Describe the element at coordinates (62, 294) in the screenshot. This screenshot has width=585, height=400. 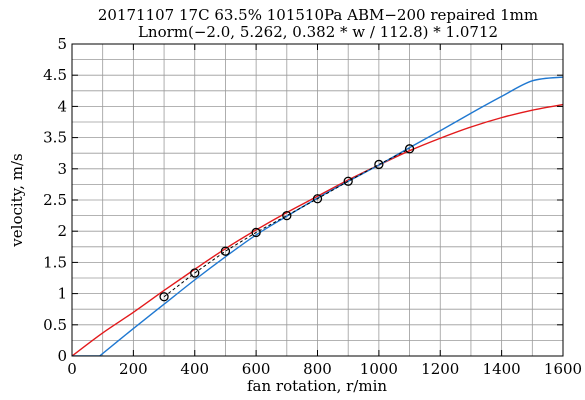
I see `y-tick-label: 1` at that location.